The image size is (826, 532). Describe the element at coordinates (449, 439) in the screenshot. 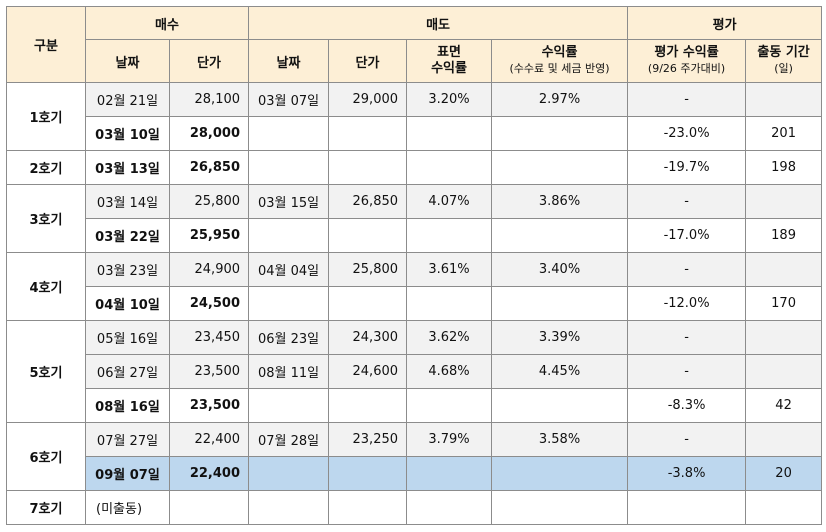

I see `surface-return-cell: 3.79%` at that location.